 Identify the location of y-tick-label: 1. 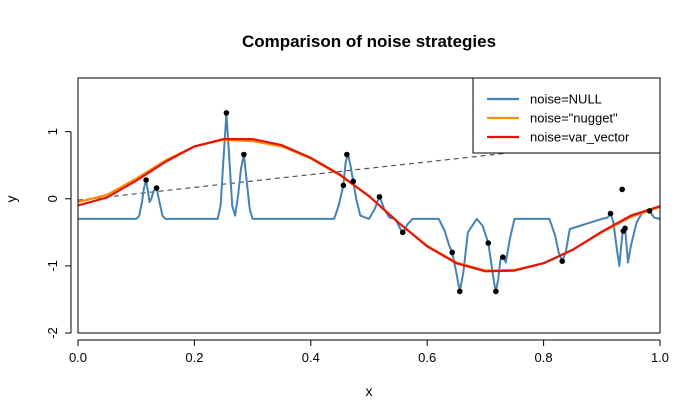
(52, 131).